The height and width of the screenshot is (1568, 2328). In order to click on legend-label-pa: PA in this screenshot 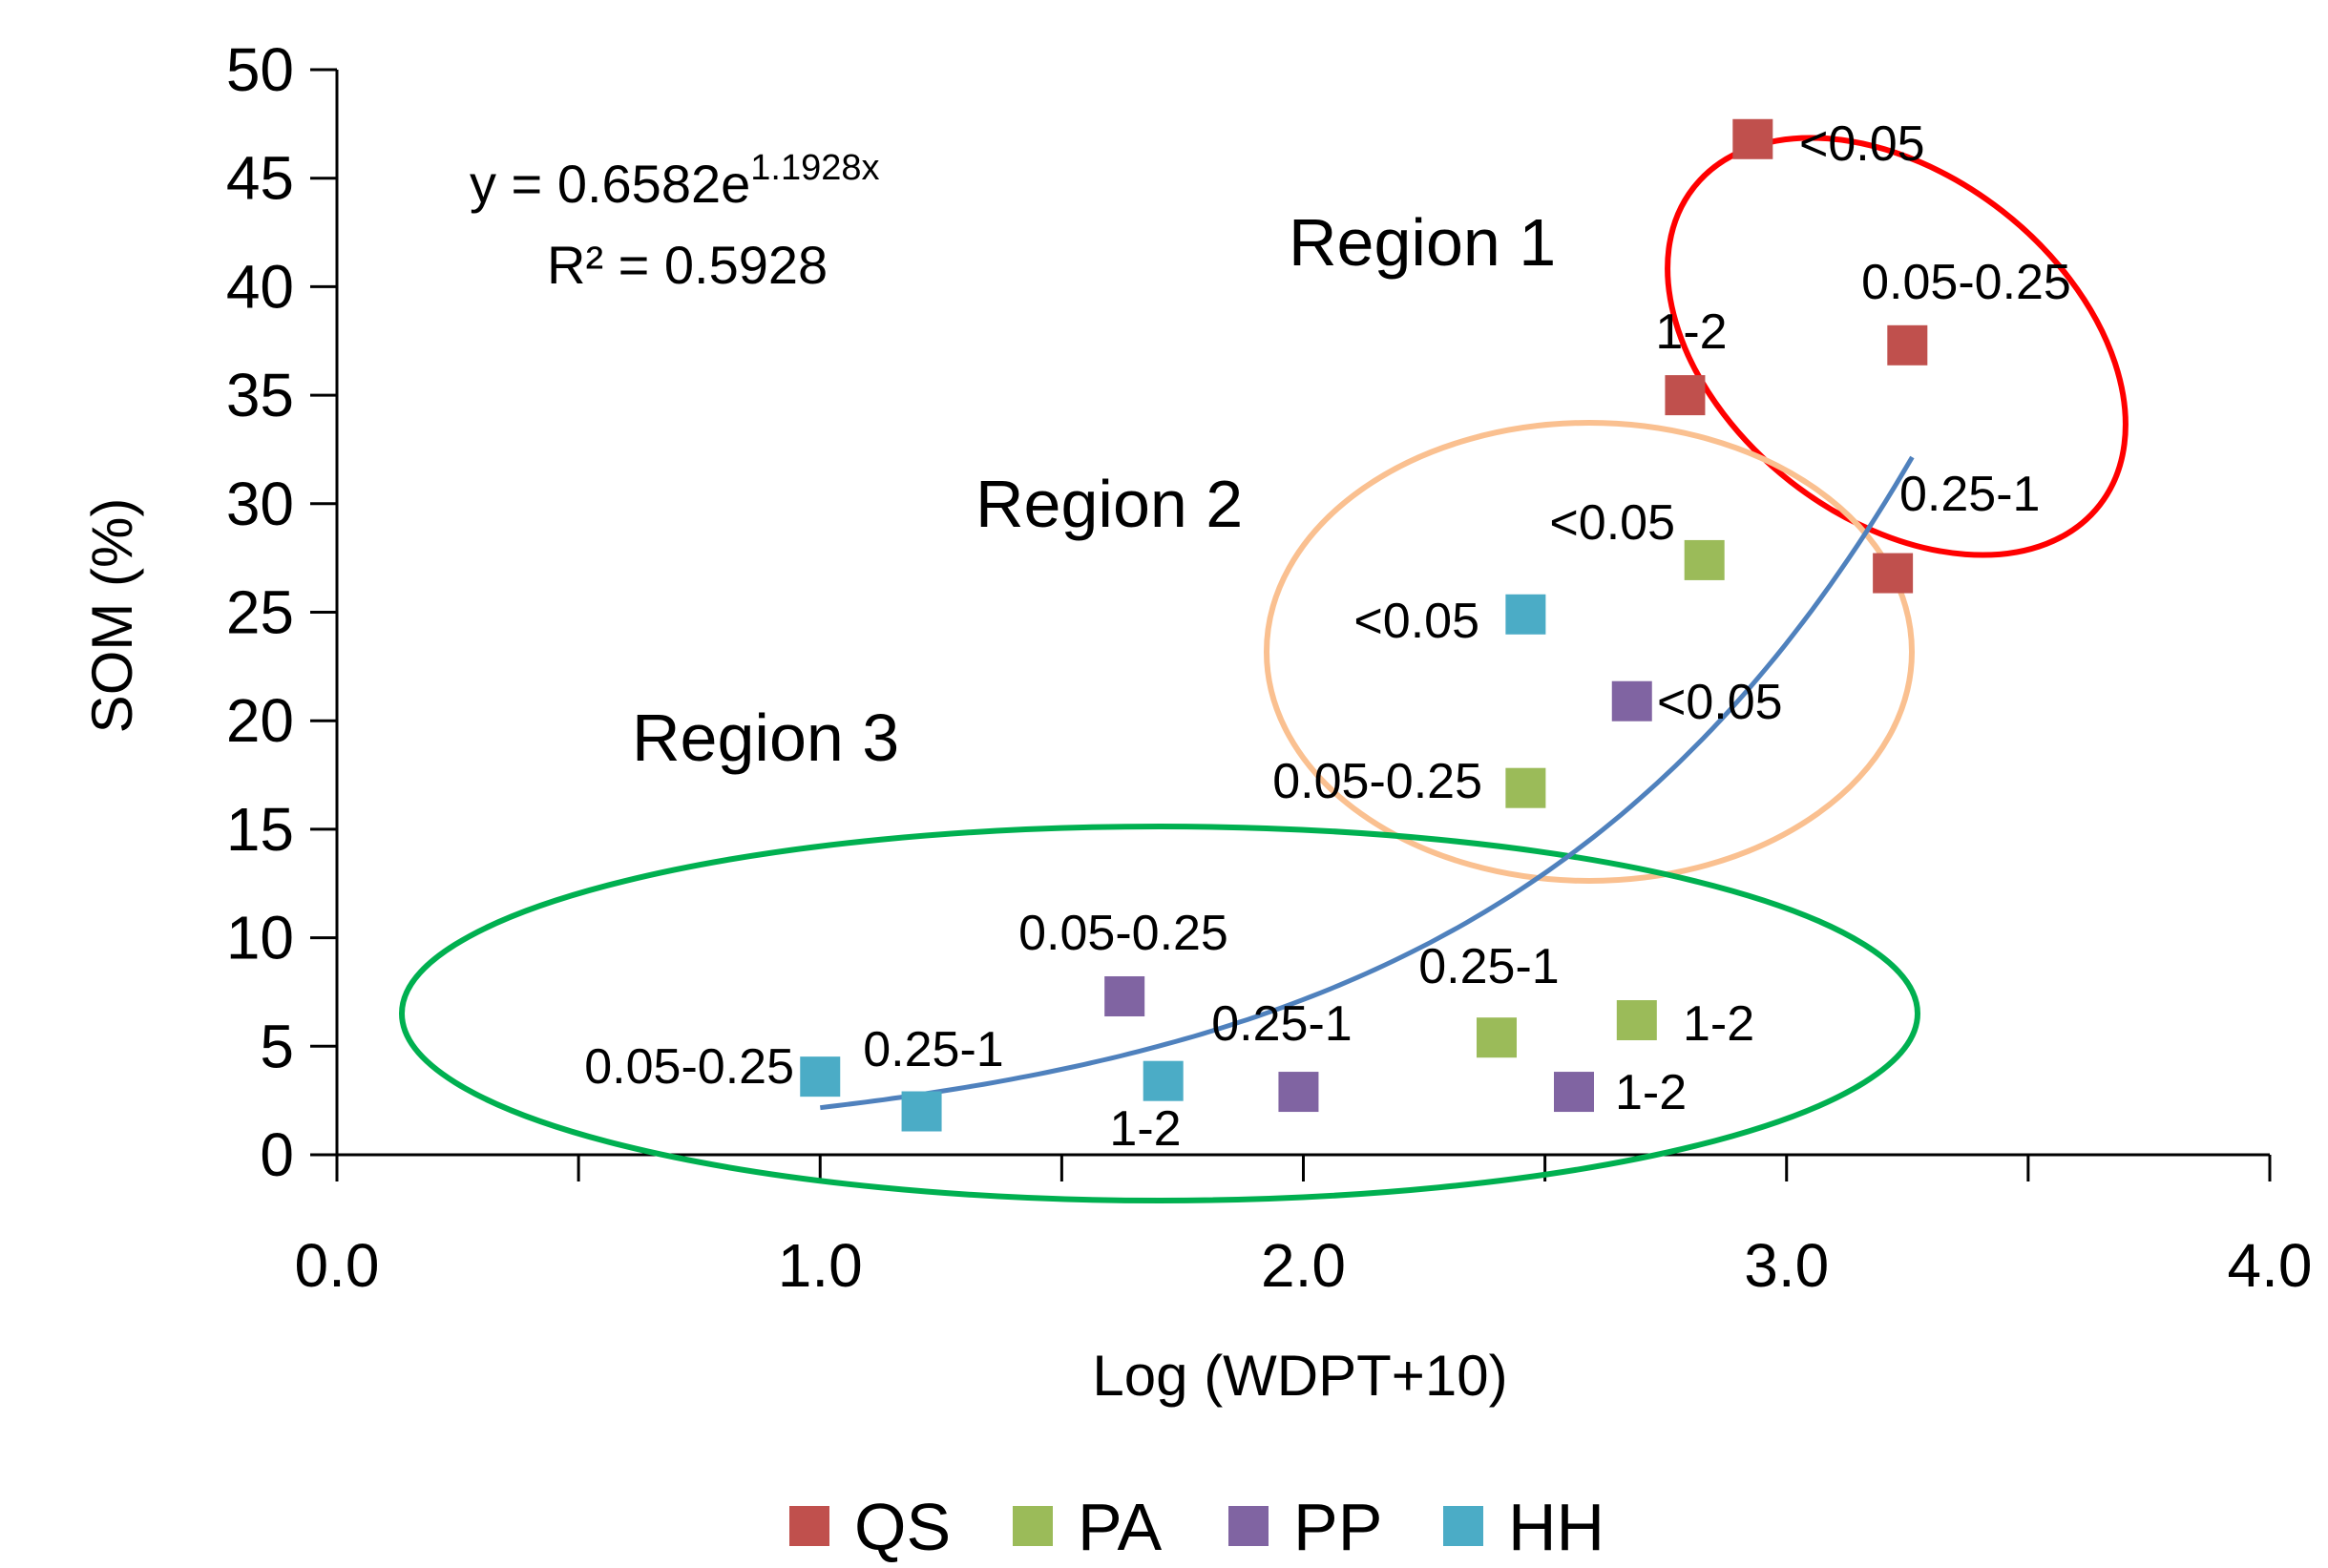, I will do `click(1120, 1527)`.